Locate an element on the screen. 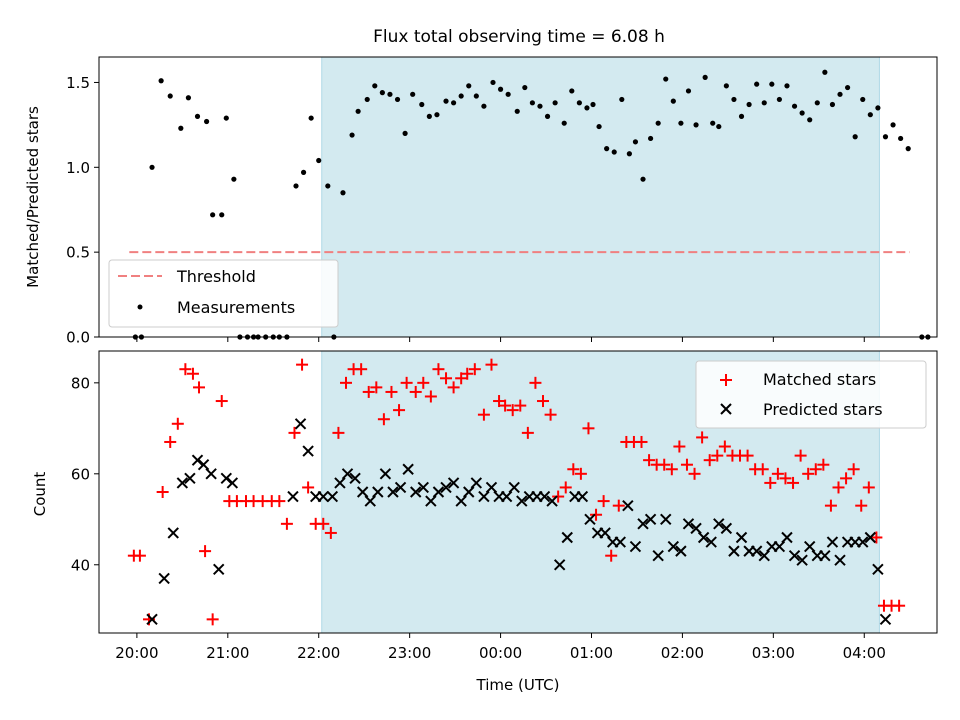 The width and height of the screenshot is (960, 720). bottom-legend: Matched stars Predicted stars is located at coordinates (811, 394).